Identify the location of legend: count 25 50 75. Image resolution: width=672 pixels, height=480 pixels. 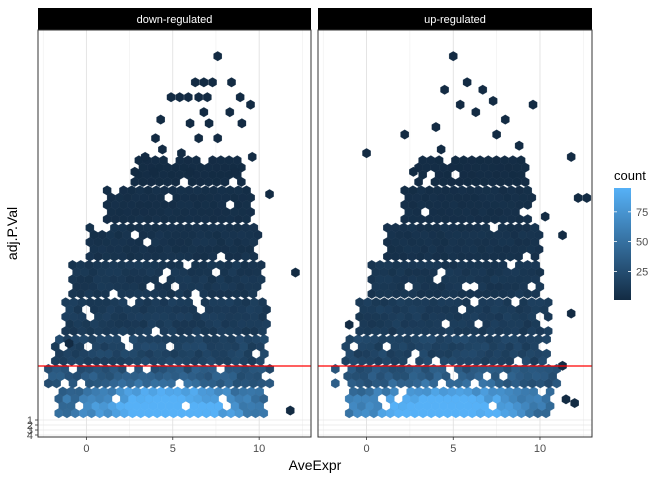
(631, 234).